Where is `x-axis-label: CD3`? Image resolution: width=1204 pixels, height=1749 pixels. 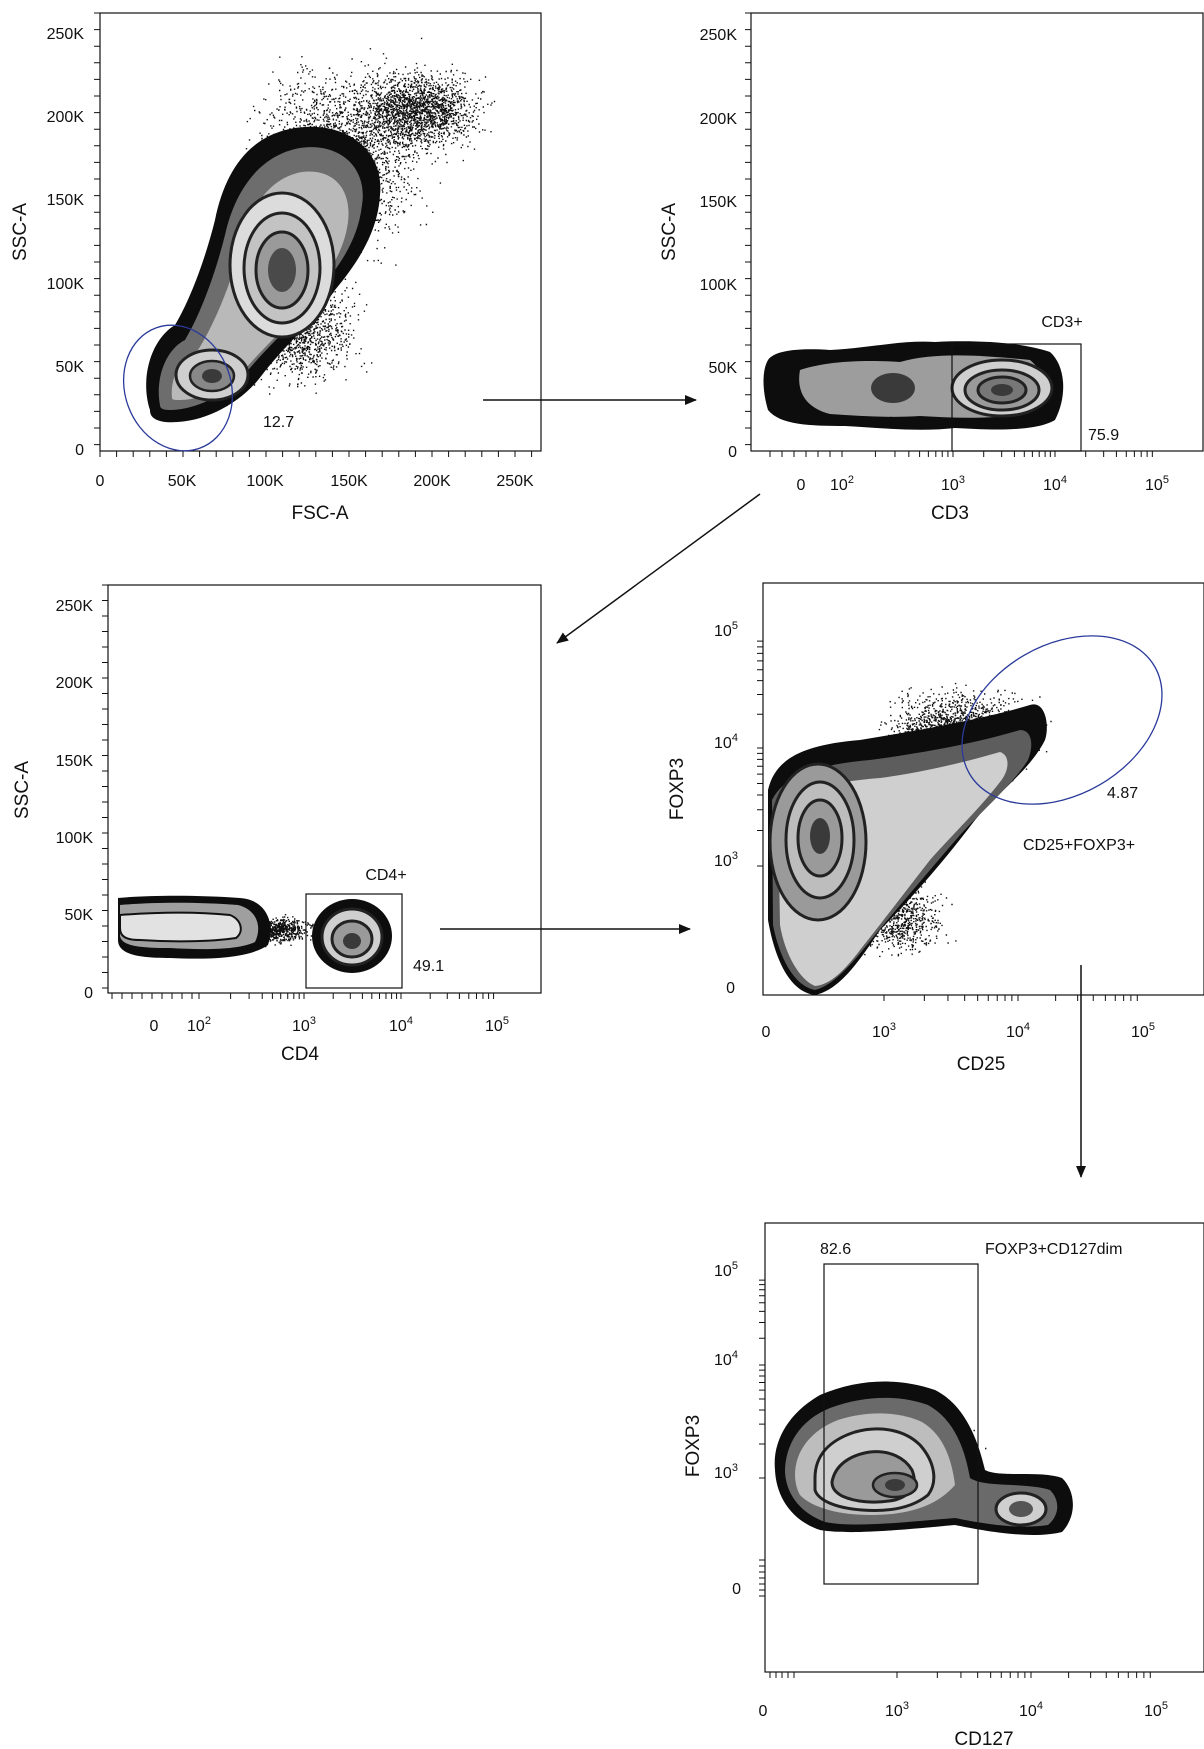
x-axis-label: CD3 is located at coordinates (950, 513).